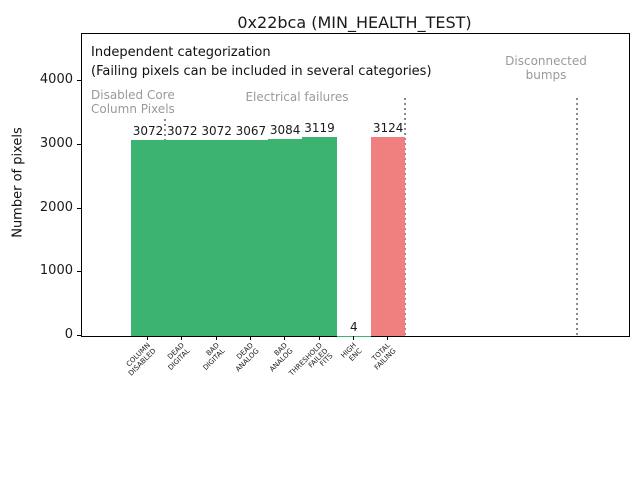 Image resolution: width=640 pixels, height=480 pixels. Describe the element at coordinates (546, 75) in the screenshot. I see `section-label-line: bumps` at that location.